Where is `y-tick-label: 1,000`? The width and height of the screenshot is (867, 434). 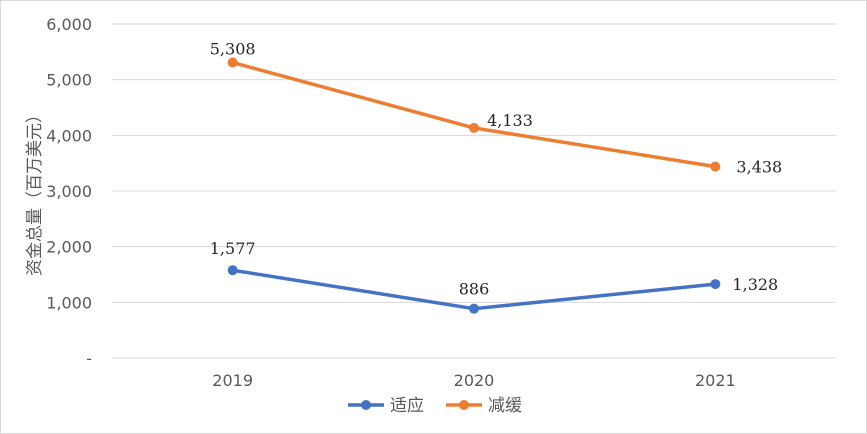
y-tick-label: 1,000 is located at coordinates (69, 302).